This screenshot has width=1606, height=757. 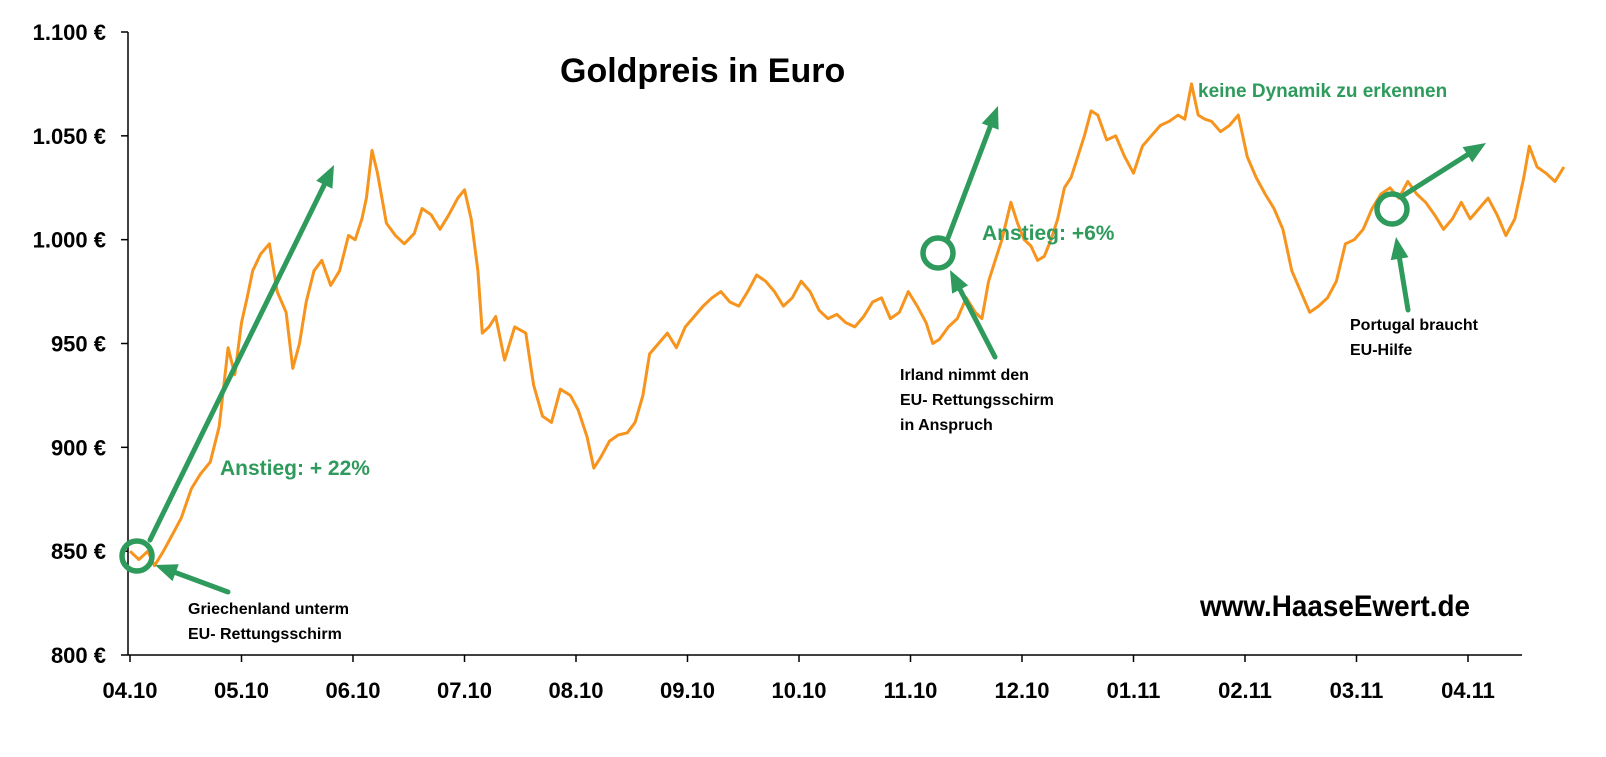 What do you see at coordinates (798, 690) in the screenshot?
I see `x-tick-label: 10.10` at bounding box center [798, 690].